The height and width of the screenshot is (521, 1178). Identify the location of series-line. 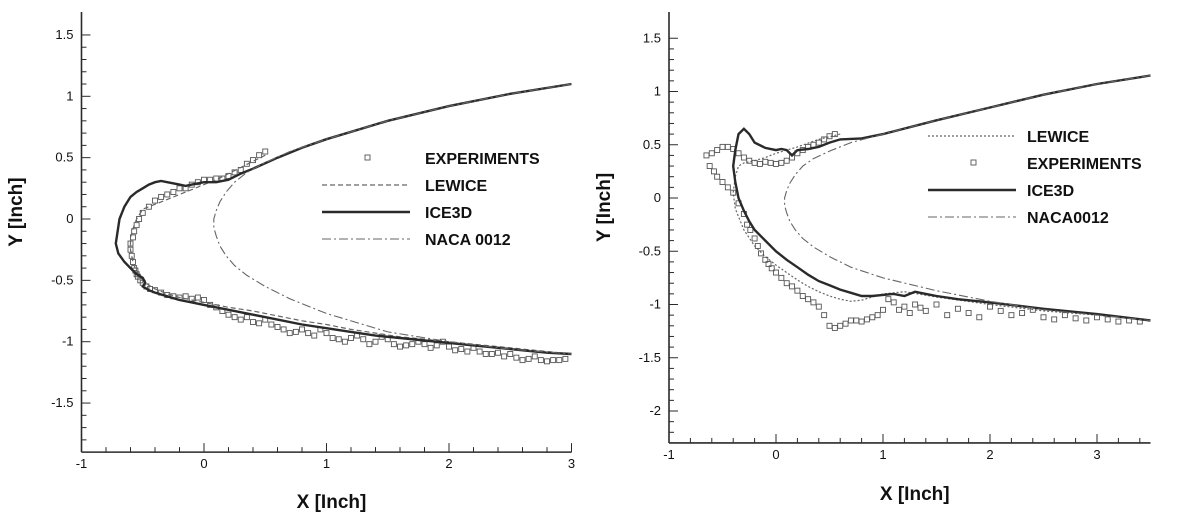
(967, 198).